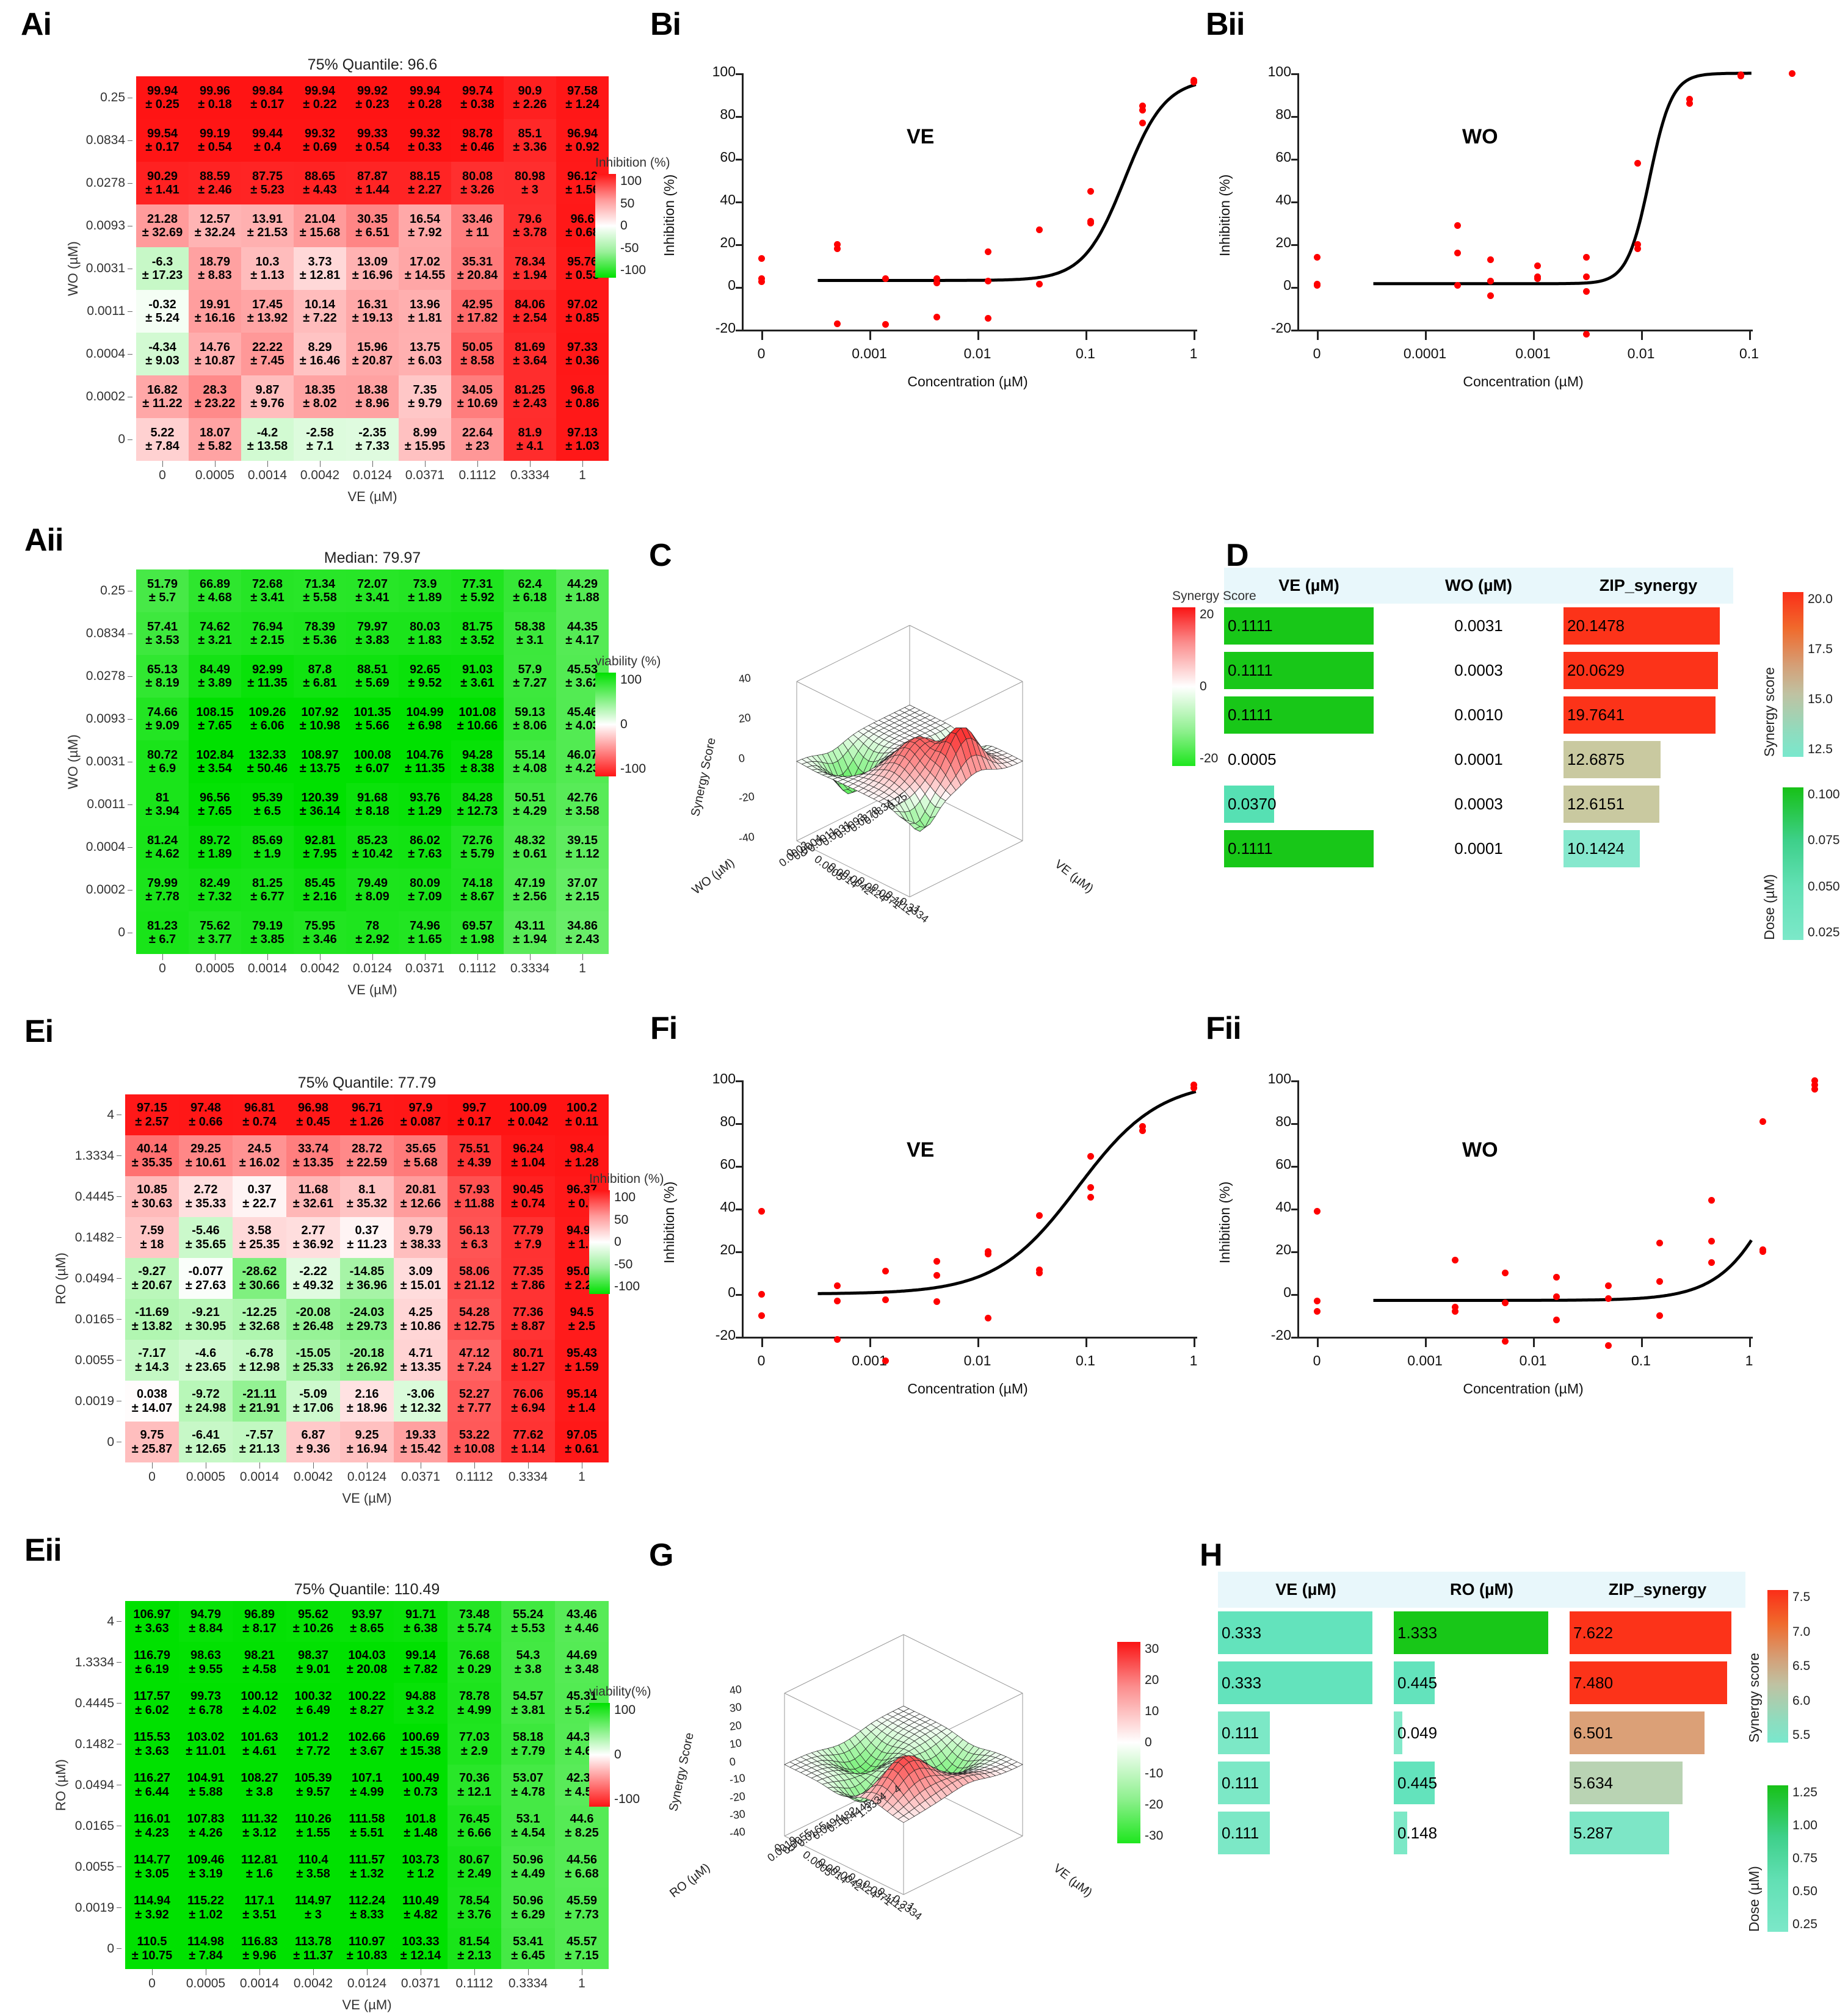  I want to click on x-tick-label: 1, so click(1749, 1360).